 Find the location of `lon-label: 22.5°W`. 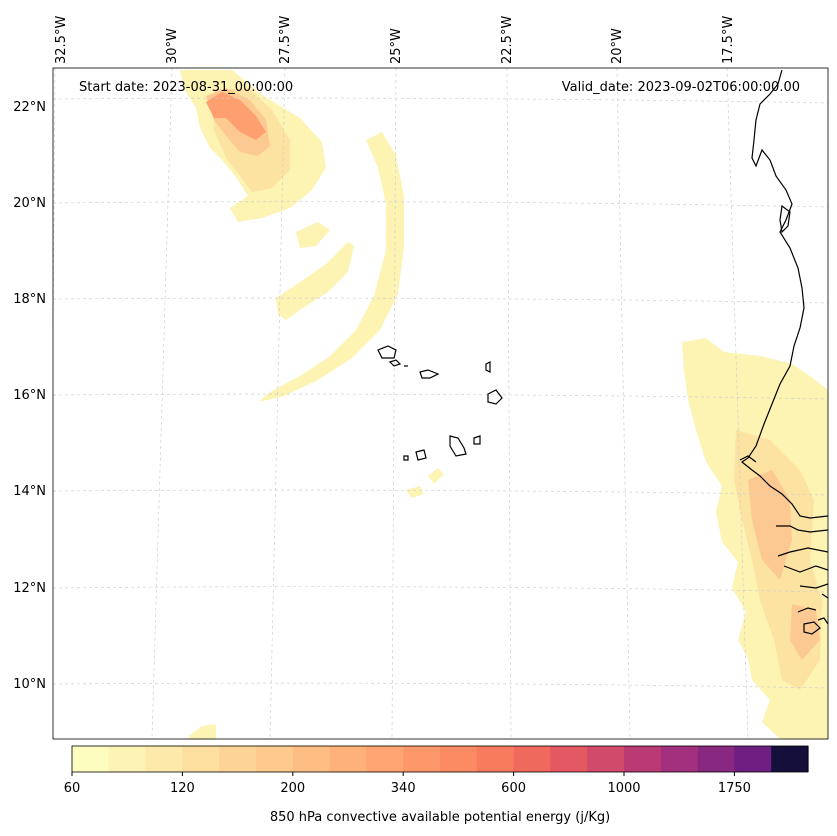

lon-label: 22.5°W is located at coordinates (507, 40).